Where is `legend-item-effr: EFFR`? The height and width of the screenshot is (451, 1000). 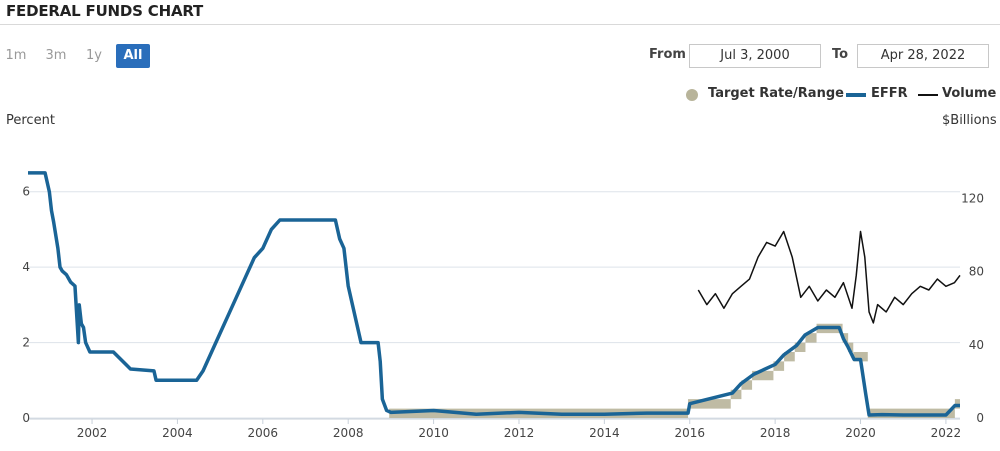
legend-item-effr: EFFR is located at coordinates (877, 95).